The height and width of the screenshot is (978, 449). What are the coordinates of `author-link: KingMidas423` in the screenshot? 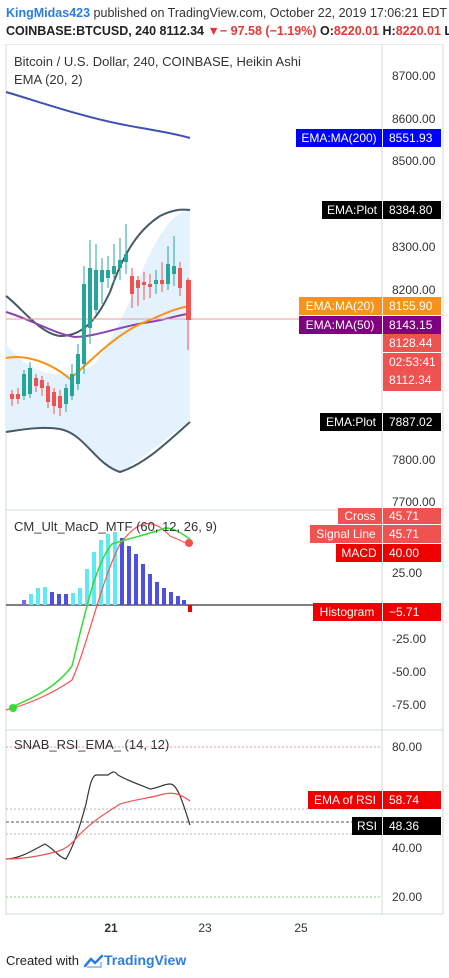 It's located at (48, 13).